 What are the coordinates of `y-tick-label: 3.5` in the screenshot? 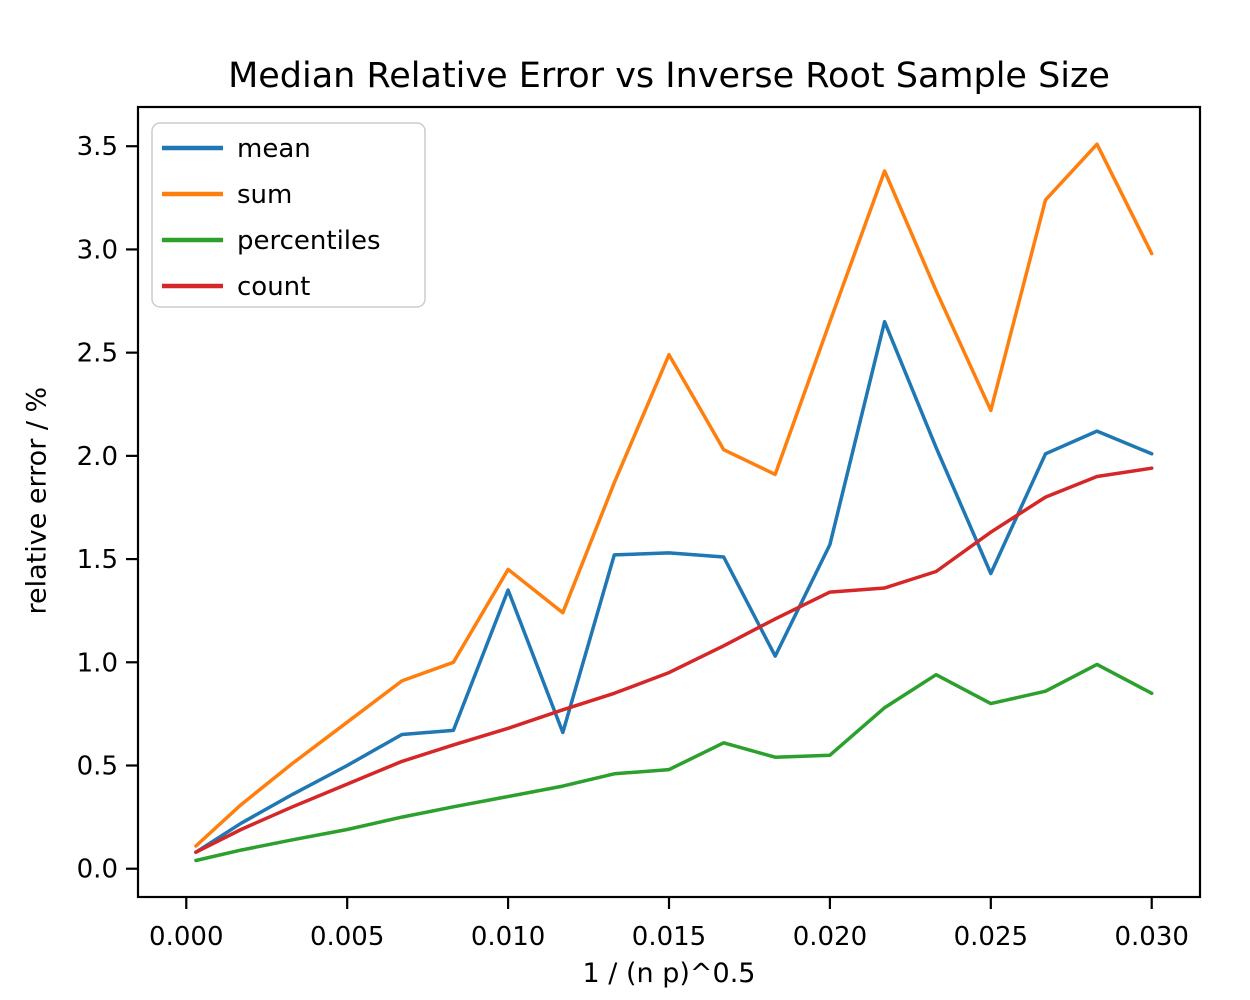 It's located at (97, 147).